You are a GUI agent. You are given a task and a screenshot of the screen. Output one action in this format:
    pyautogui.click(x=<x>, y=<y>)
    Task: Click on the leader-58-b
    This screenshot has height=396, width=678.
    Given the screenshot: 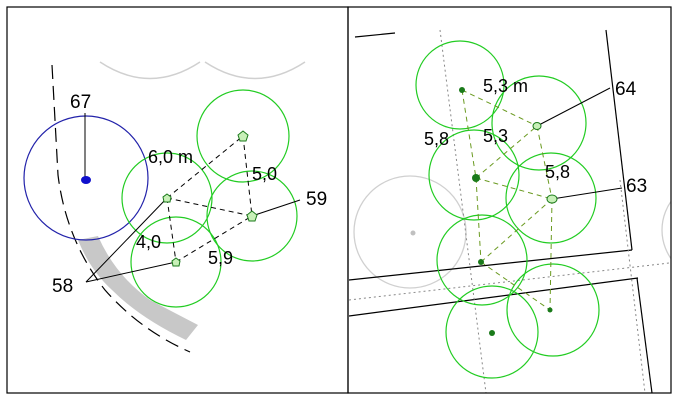 What is the action you would take?
    pyautogui.click(x=131, y=272)
    